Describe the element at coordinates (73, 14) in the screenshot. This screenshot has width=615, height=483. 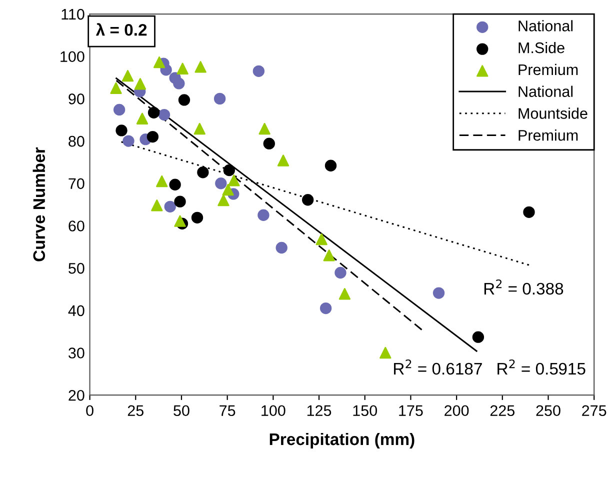
I see `y-tick-label: 110` at that location.